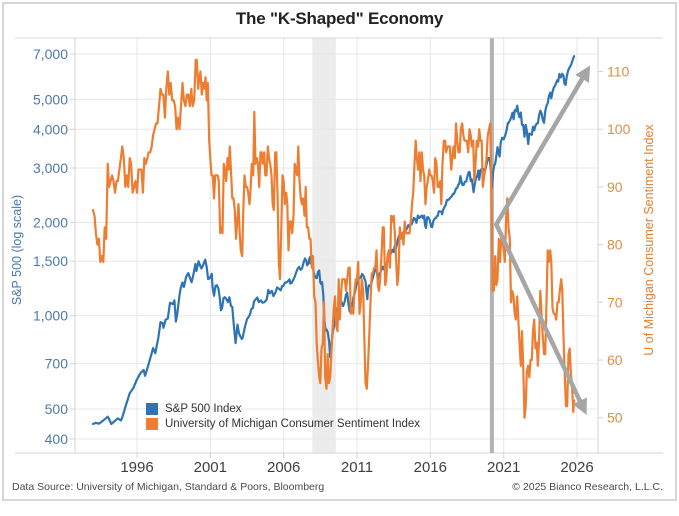 The height and width of the screenshot is (516, 679). What do you see at coordinates (283, 467) in the screenshot?
I see `x-tick-label: 2006` at bounding box center [283, 467].